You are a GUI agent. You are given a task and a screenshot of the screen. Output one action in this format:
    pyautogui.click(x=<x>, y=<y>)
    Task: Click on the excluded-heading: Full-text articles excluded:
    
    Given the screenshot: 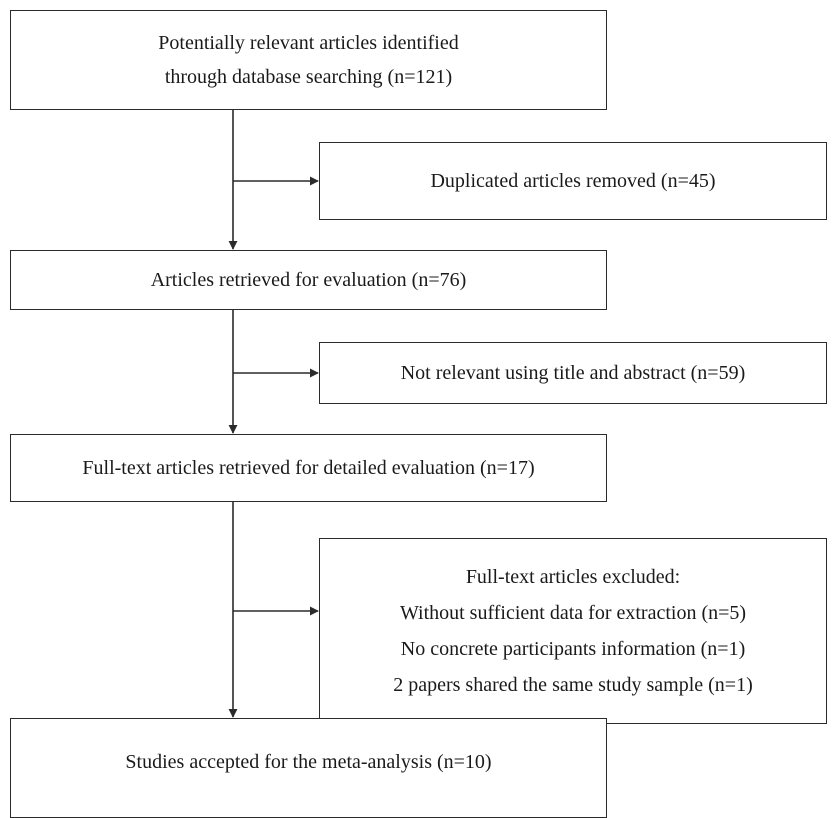 What is the action you would take?
    pyautogui.click(x=573, y=577)
    